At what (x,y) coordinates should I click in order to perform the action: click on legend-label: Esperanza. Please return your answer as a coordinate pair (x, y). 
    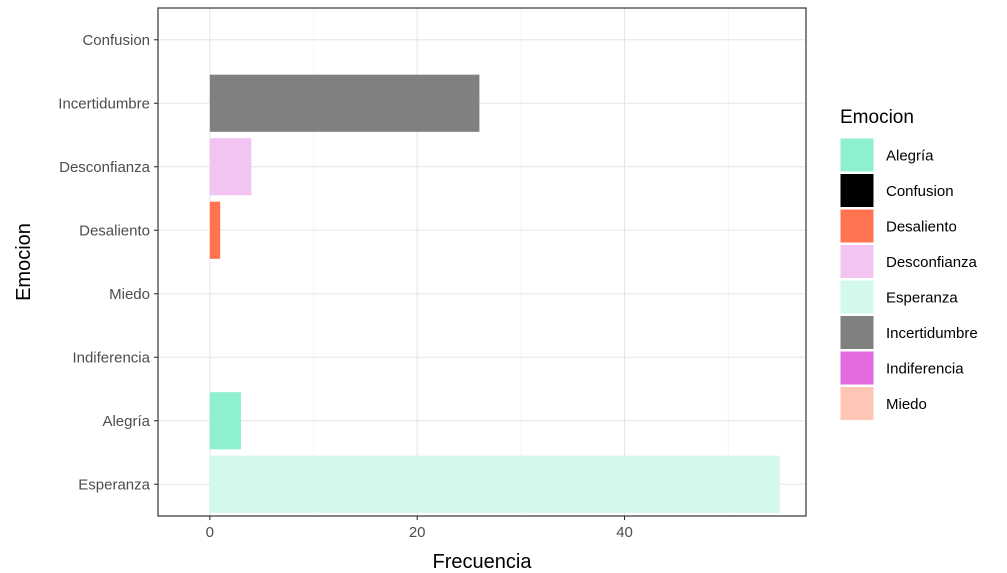
    Looking at the image, I should click on (922, 298).